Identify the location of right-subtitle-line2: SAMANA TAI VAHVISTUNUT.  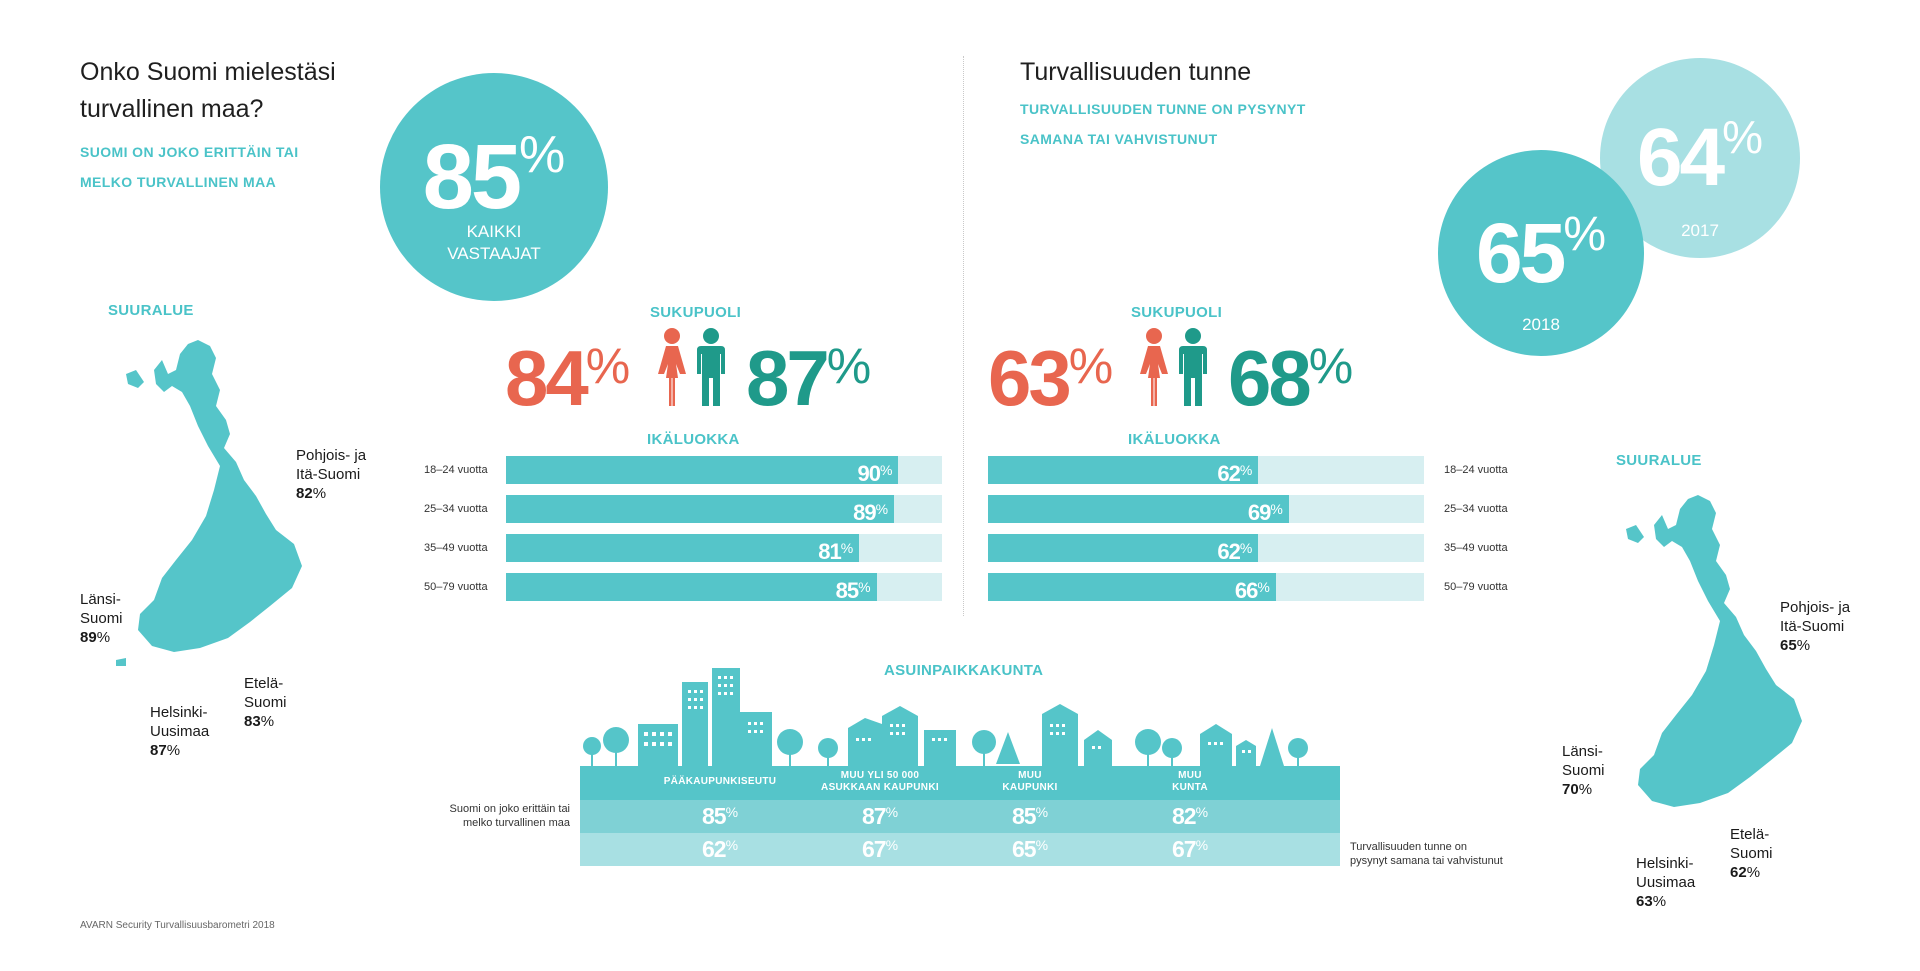
(1119, 139).